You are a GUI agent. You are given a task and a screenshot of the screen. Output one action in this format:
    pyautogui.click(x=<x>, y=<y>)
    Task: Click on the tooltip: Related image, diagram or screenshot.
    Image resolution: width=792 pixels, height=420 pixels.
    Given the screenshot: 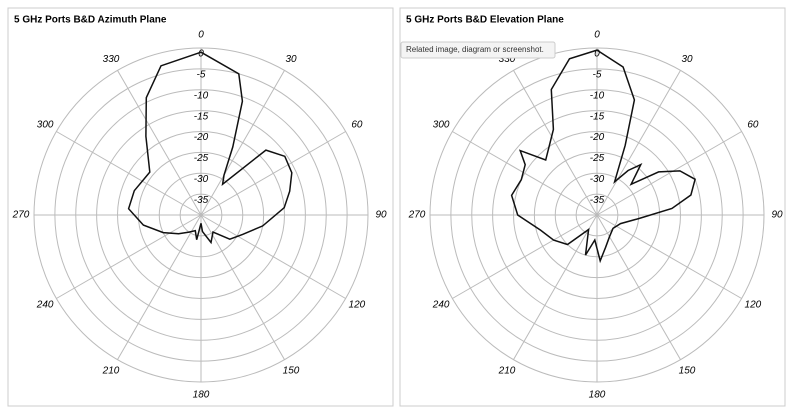 What is the action you would take?
    pyautogui.click(x=475, y=49)
    